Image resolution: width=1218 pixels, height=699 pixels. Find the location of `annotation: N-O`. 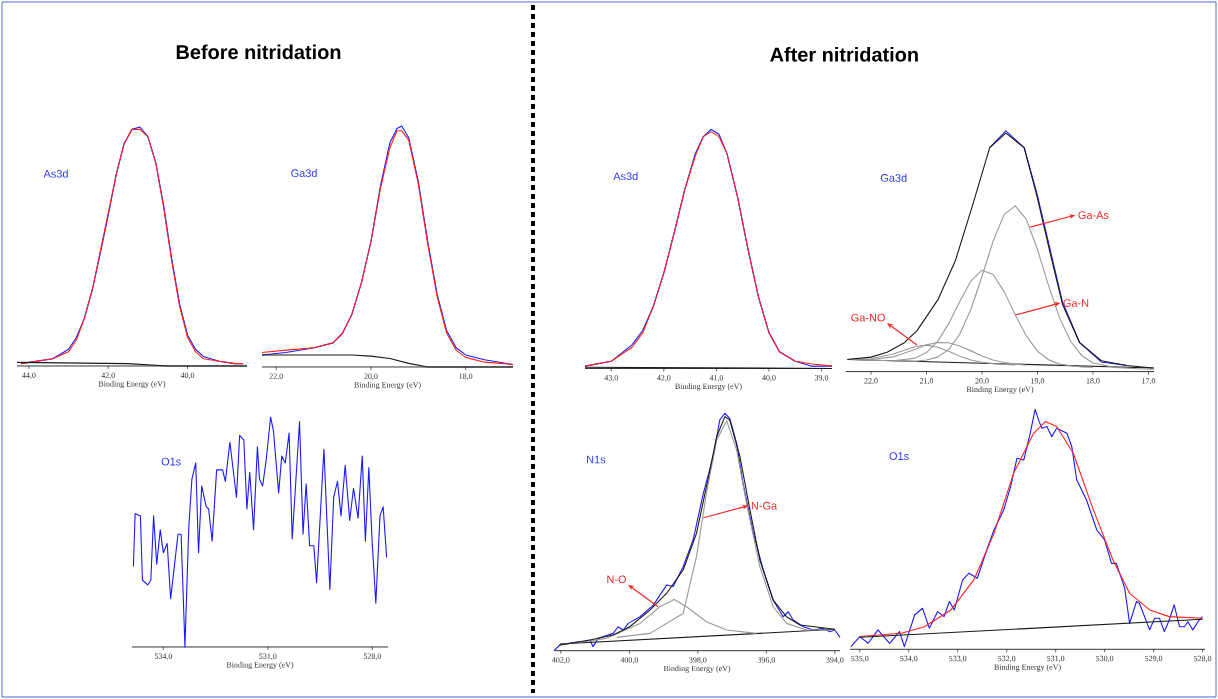

annotation: N-O is located at coordinates (617, 579).